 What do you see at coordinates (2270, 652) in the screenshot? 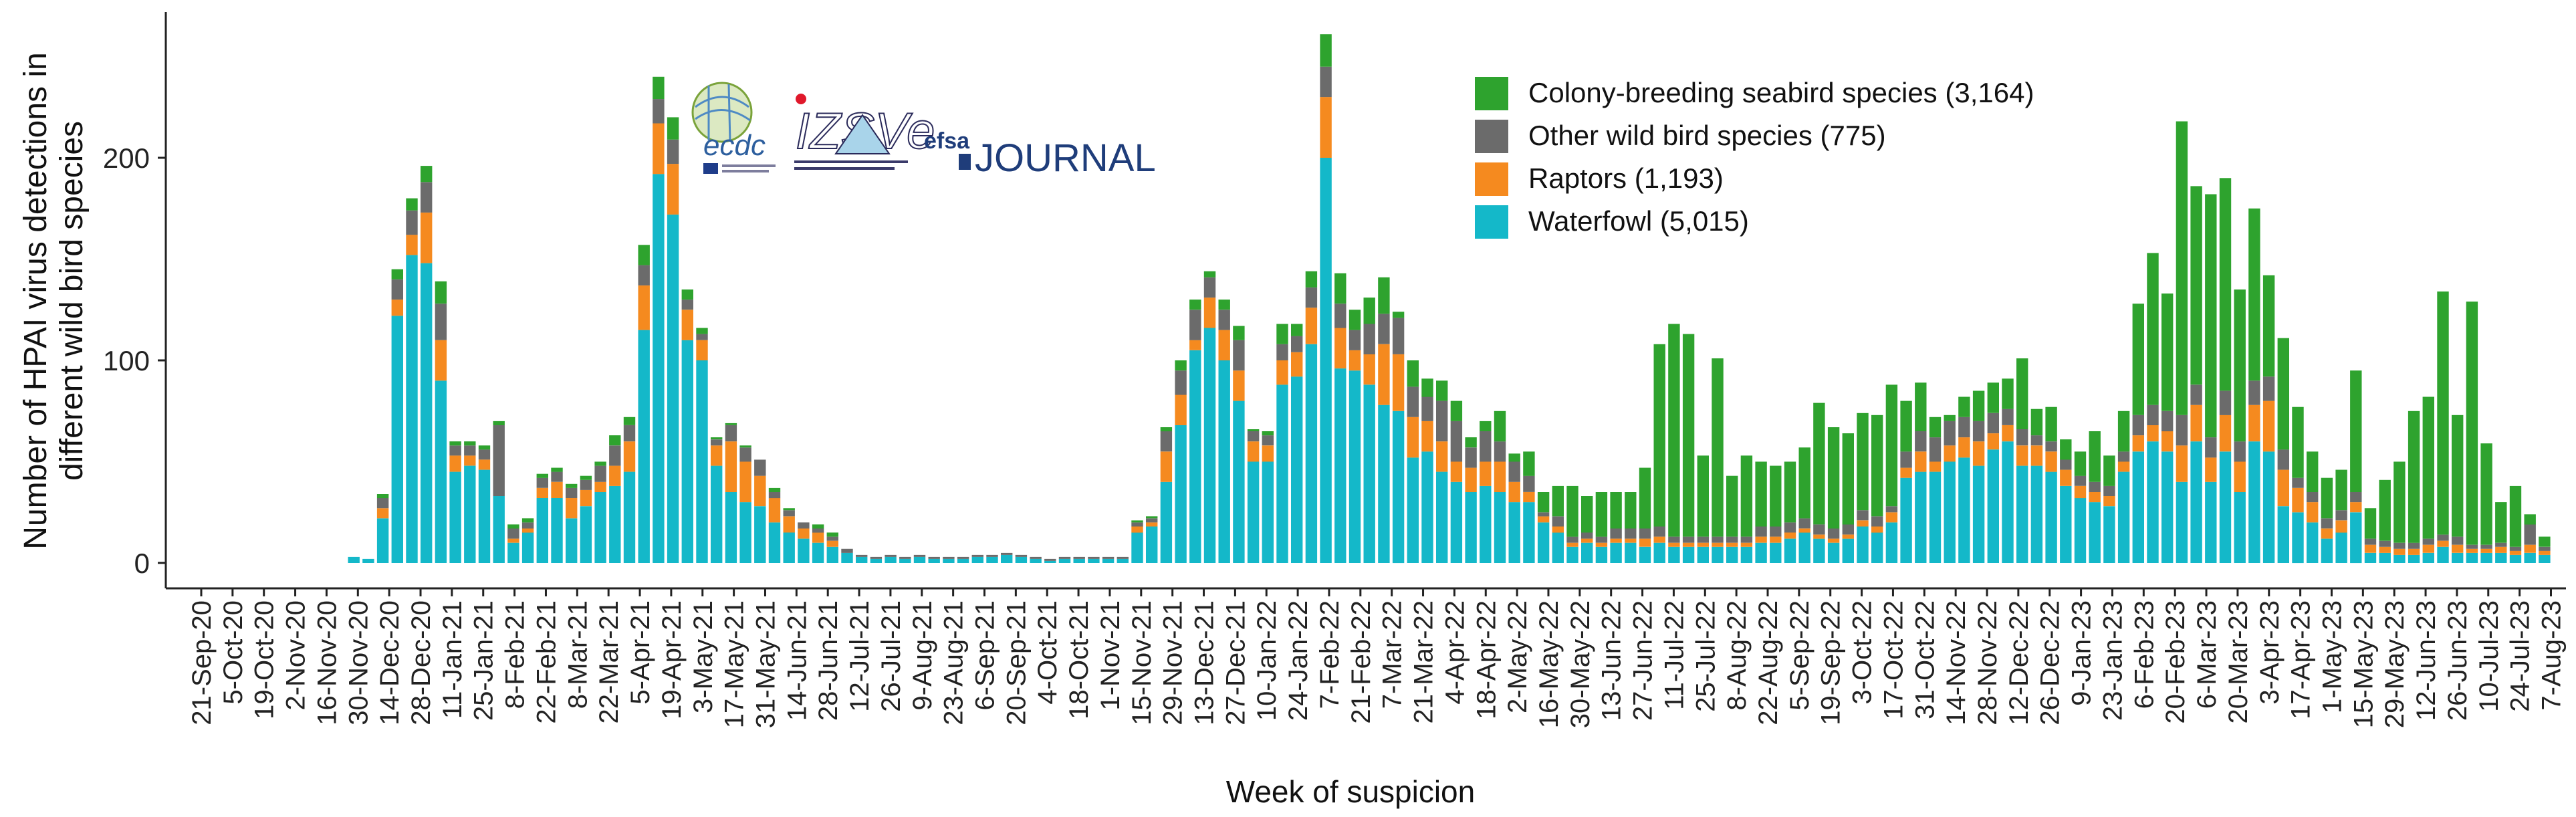
I see `x-tick-label: 3-Apr-23` at bounding box center [2270, 652].